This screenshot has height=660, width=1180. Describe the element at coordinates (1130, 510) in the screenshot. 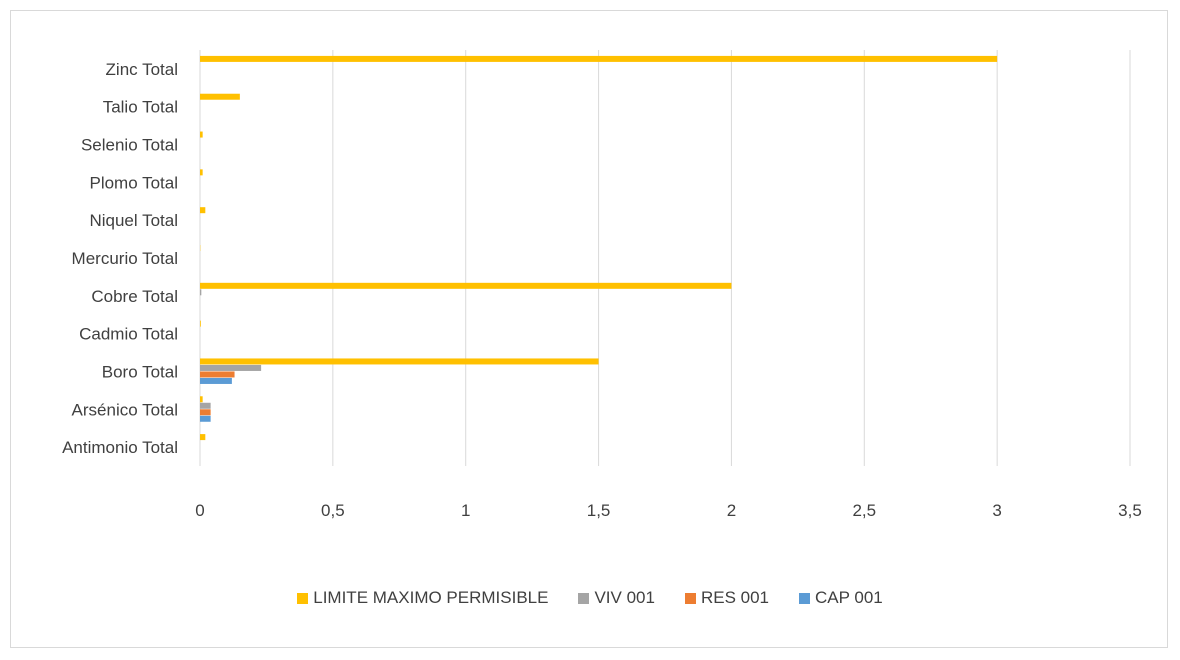

I see `x-tick-label: 3,5` at that location.